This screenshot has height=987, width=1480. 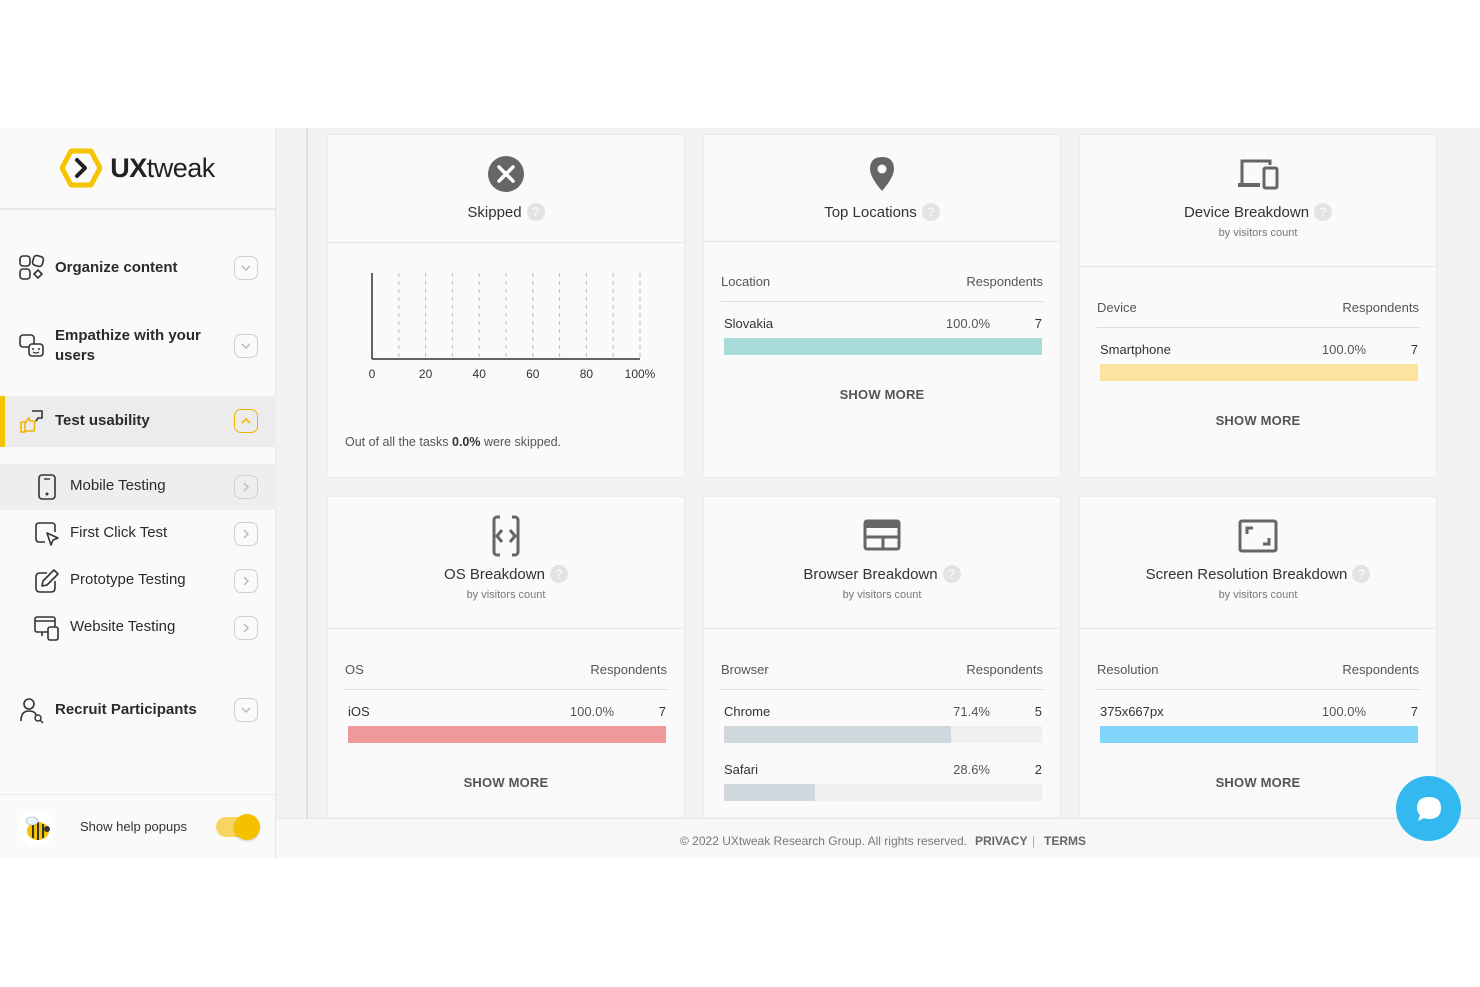 I want to click on row-percent: 71.4%, so click(x=971, y=711).